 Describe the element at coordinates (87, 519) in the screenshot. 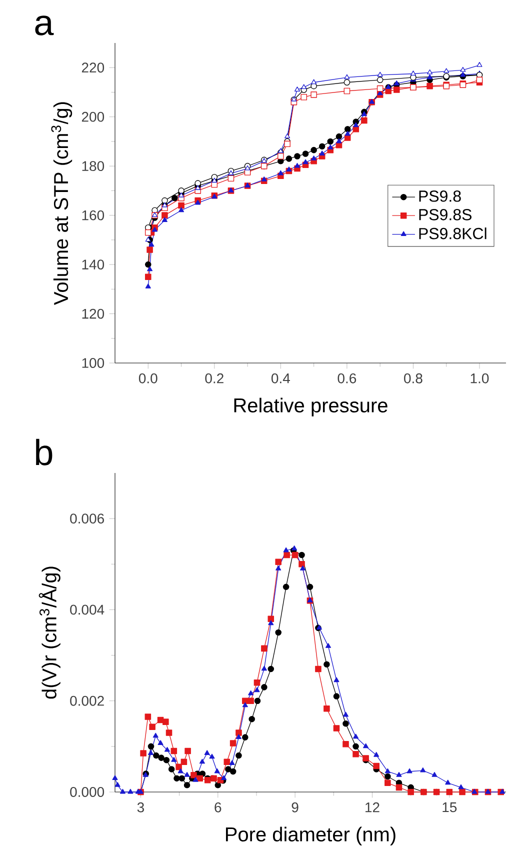

I see `y-tick-label: 0.006` at that location.